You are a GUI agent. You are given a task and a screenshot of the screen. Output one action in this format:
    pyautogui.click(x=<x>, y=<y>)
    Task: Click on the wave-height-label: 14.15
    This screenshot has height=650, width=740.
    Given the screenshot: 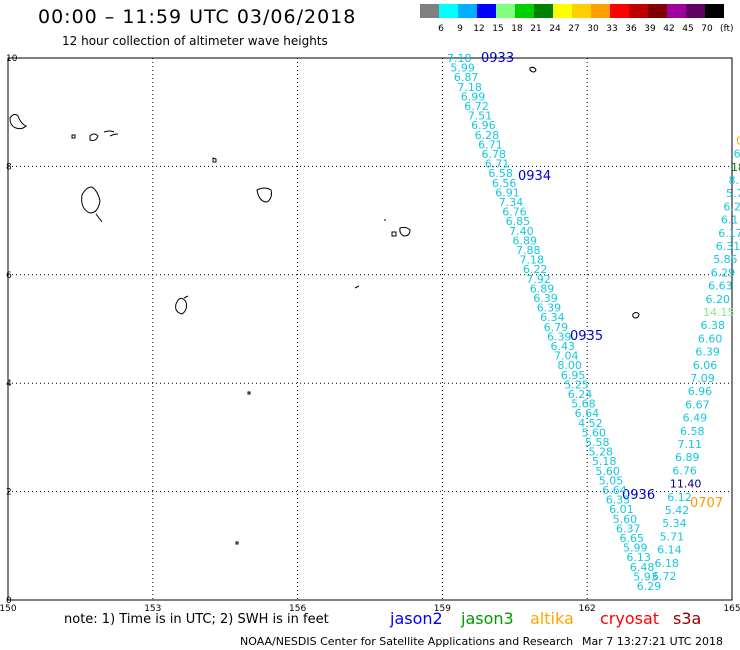 What is the action you would take?
    pyautogui.click(x=719, y=312)
    